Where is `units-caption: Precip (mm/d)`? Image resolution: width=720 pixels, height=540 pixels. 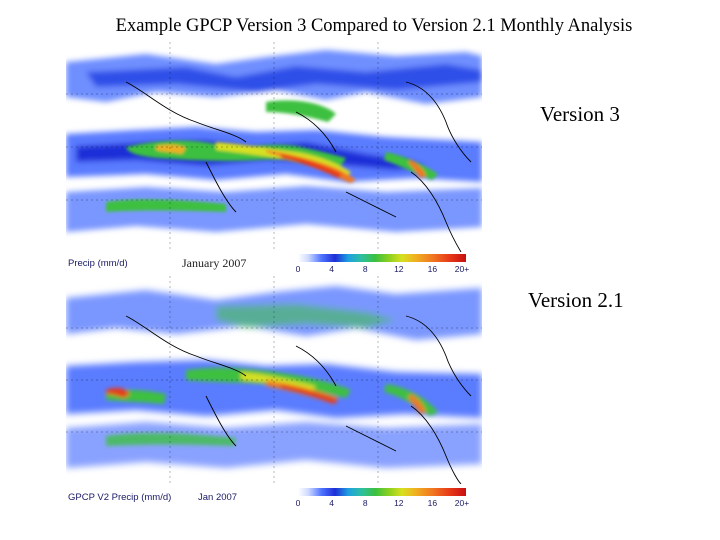 units-caption: Precip (mm/d) is located at coordinates (98, 263).